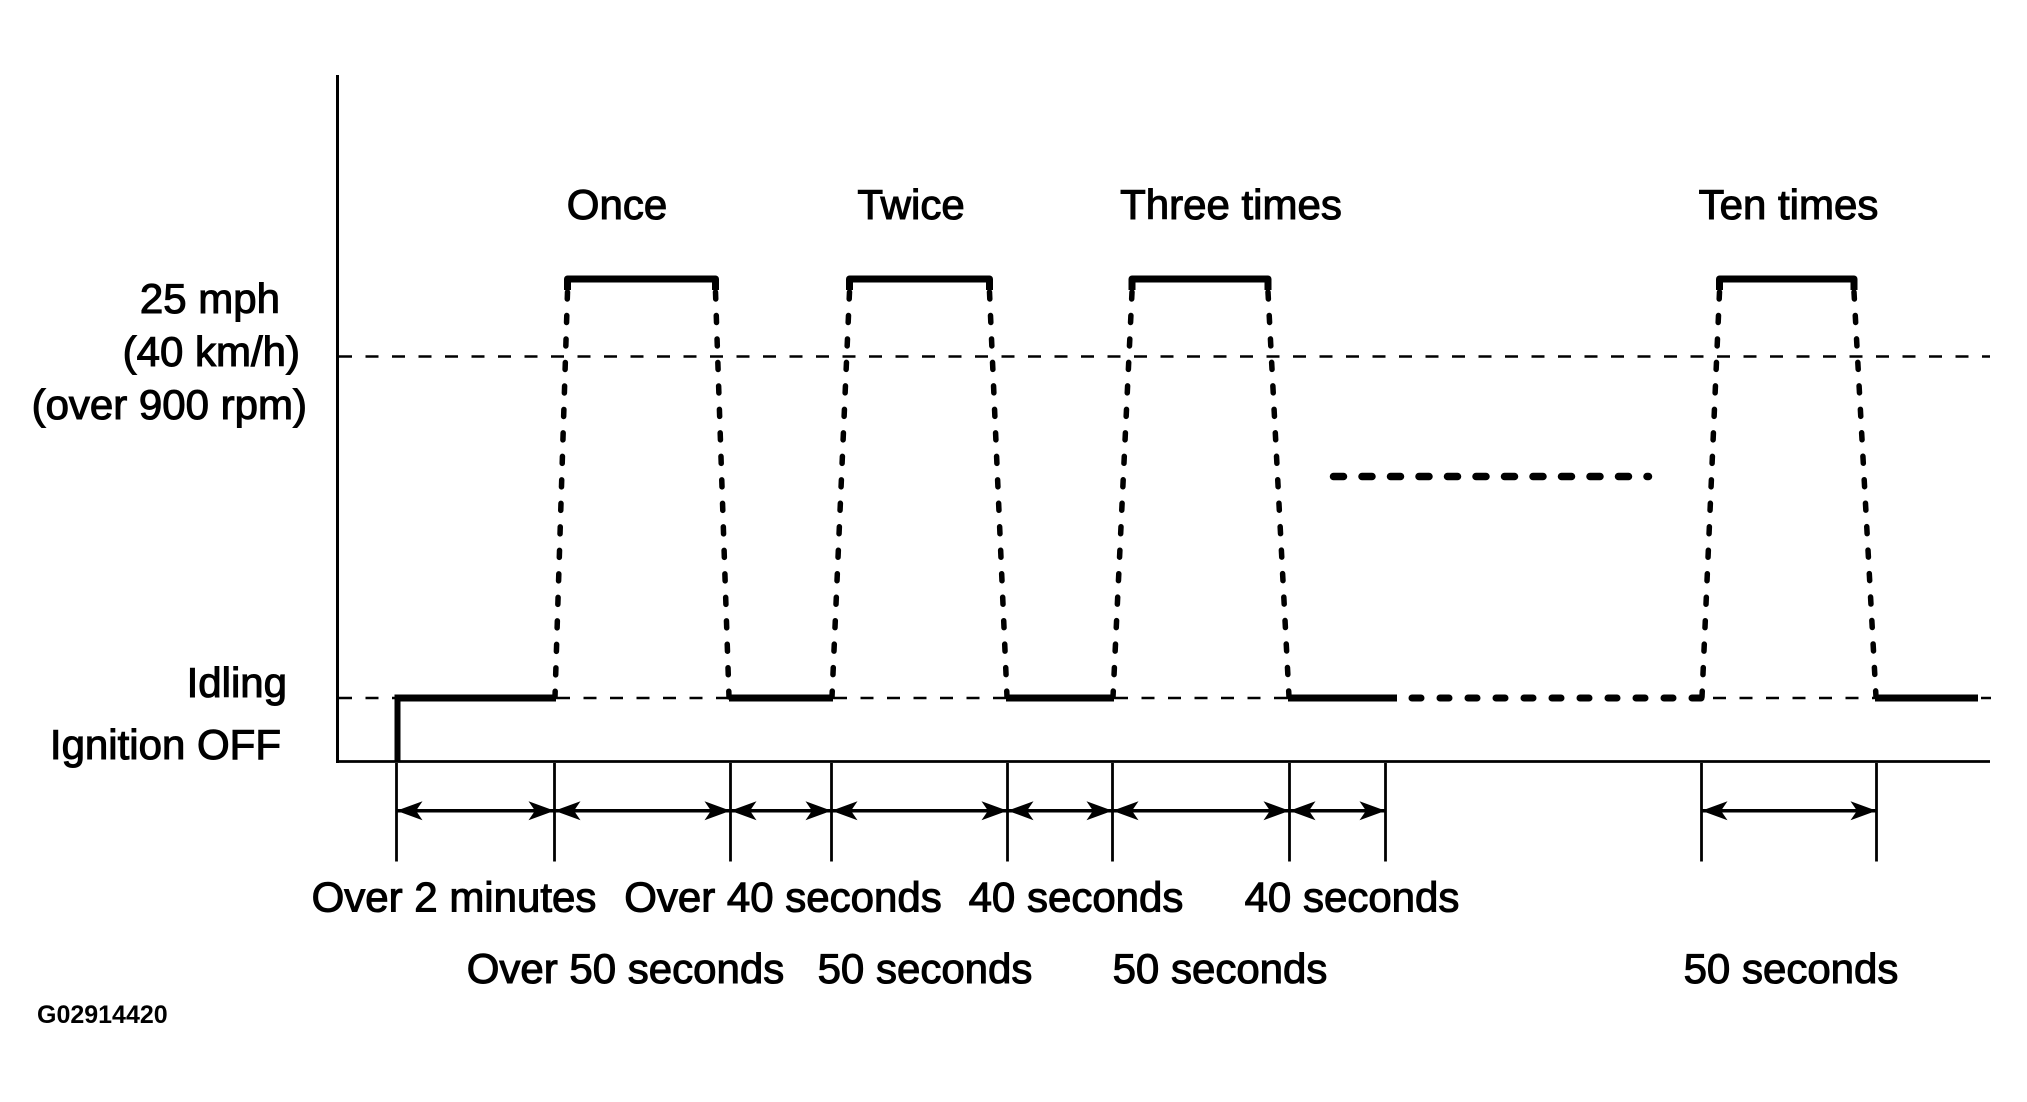 The image size is (2027, 1102). What do you see at coordinates (1231, 204) in the screenshot?
I see `svg-text: Three times` at bounding box center [1231, 204].